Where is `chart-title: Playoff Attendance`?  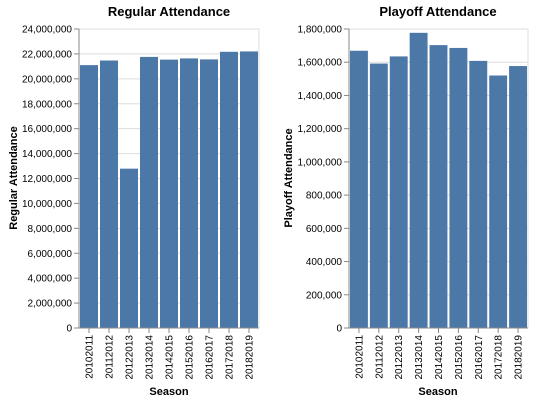 chart-title: Playoff Attendance is located at coordinates (437, 11).